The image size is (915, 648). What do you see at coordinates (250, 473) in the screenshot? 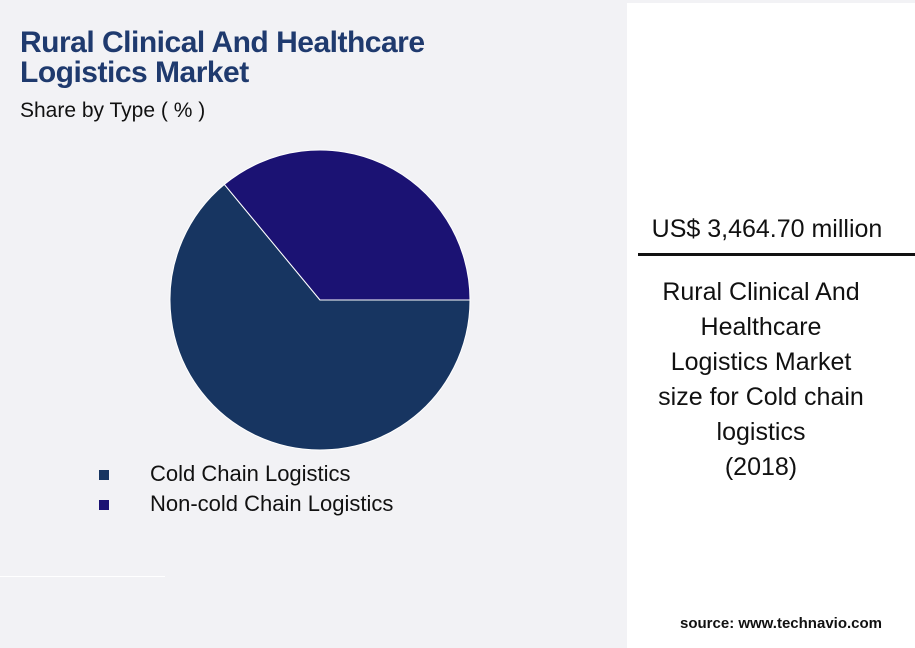
I see `legend-label: Cold Chain Logistics` at bounding box center [250, 473].